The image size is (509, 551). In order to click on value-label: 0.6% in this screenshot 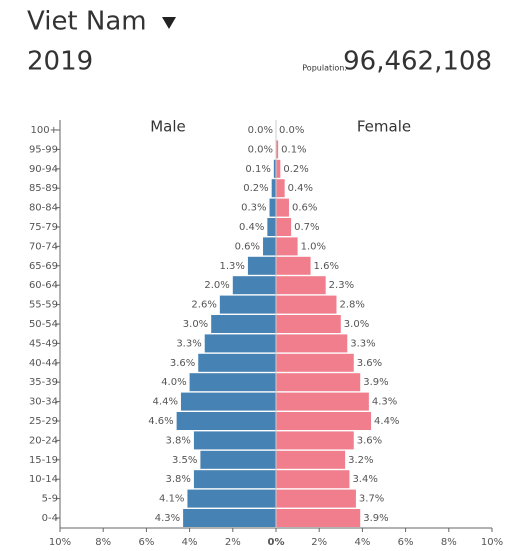, I will do `click(304, 208)`.